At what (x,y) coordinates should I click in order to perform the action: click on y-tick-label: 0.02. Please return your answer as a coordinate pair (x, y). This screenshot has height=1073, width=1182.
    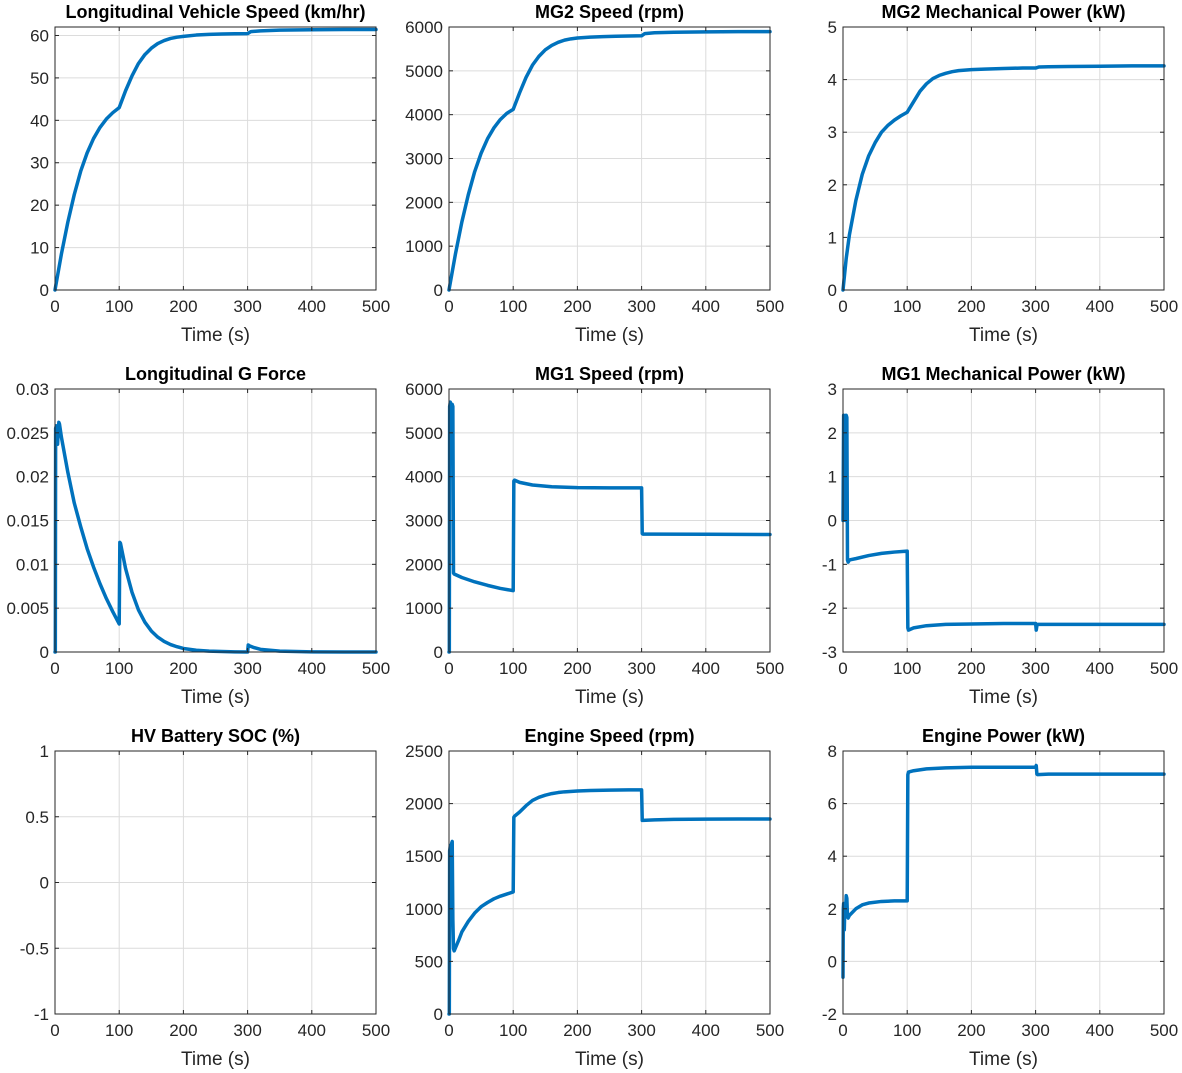
    Looking at the image, I should click on (32, 477).